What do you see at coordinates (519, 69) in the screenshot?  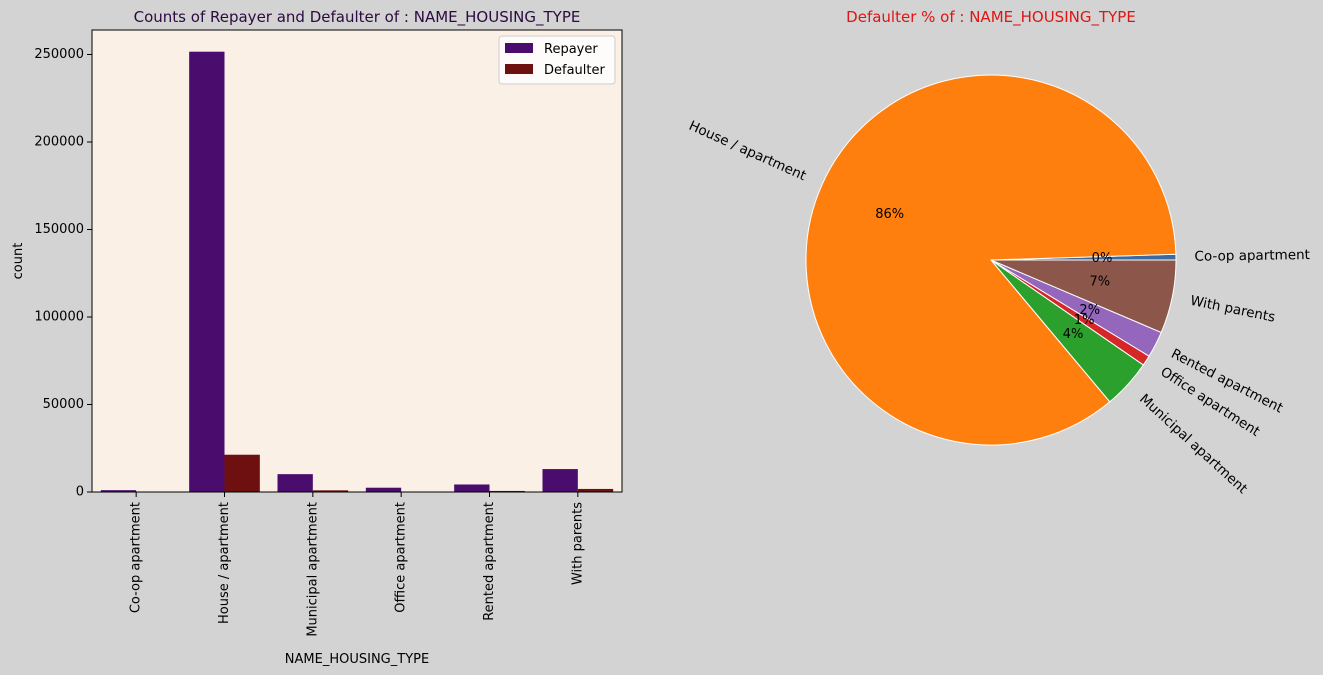 I see `legend-swatch-defaulter` at bounding box center [519, 69].